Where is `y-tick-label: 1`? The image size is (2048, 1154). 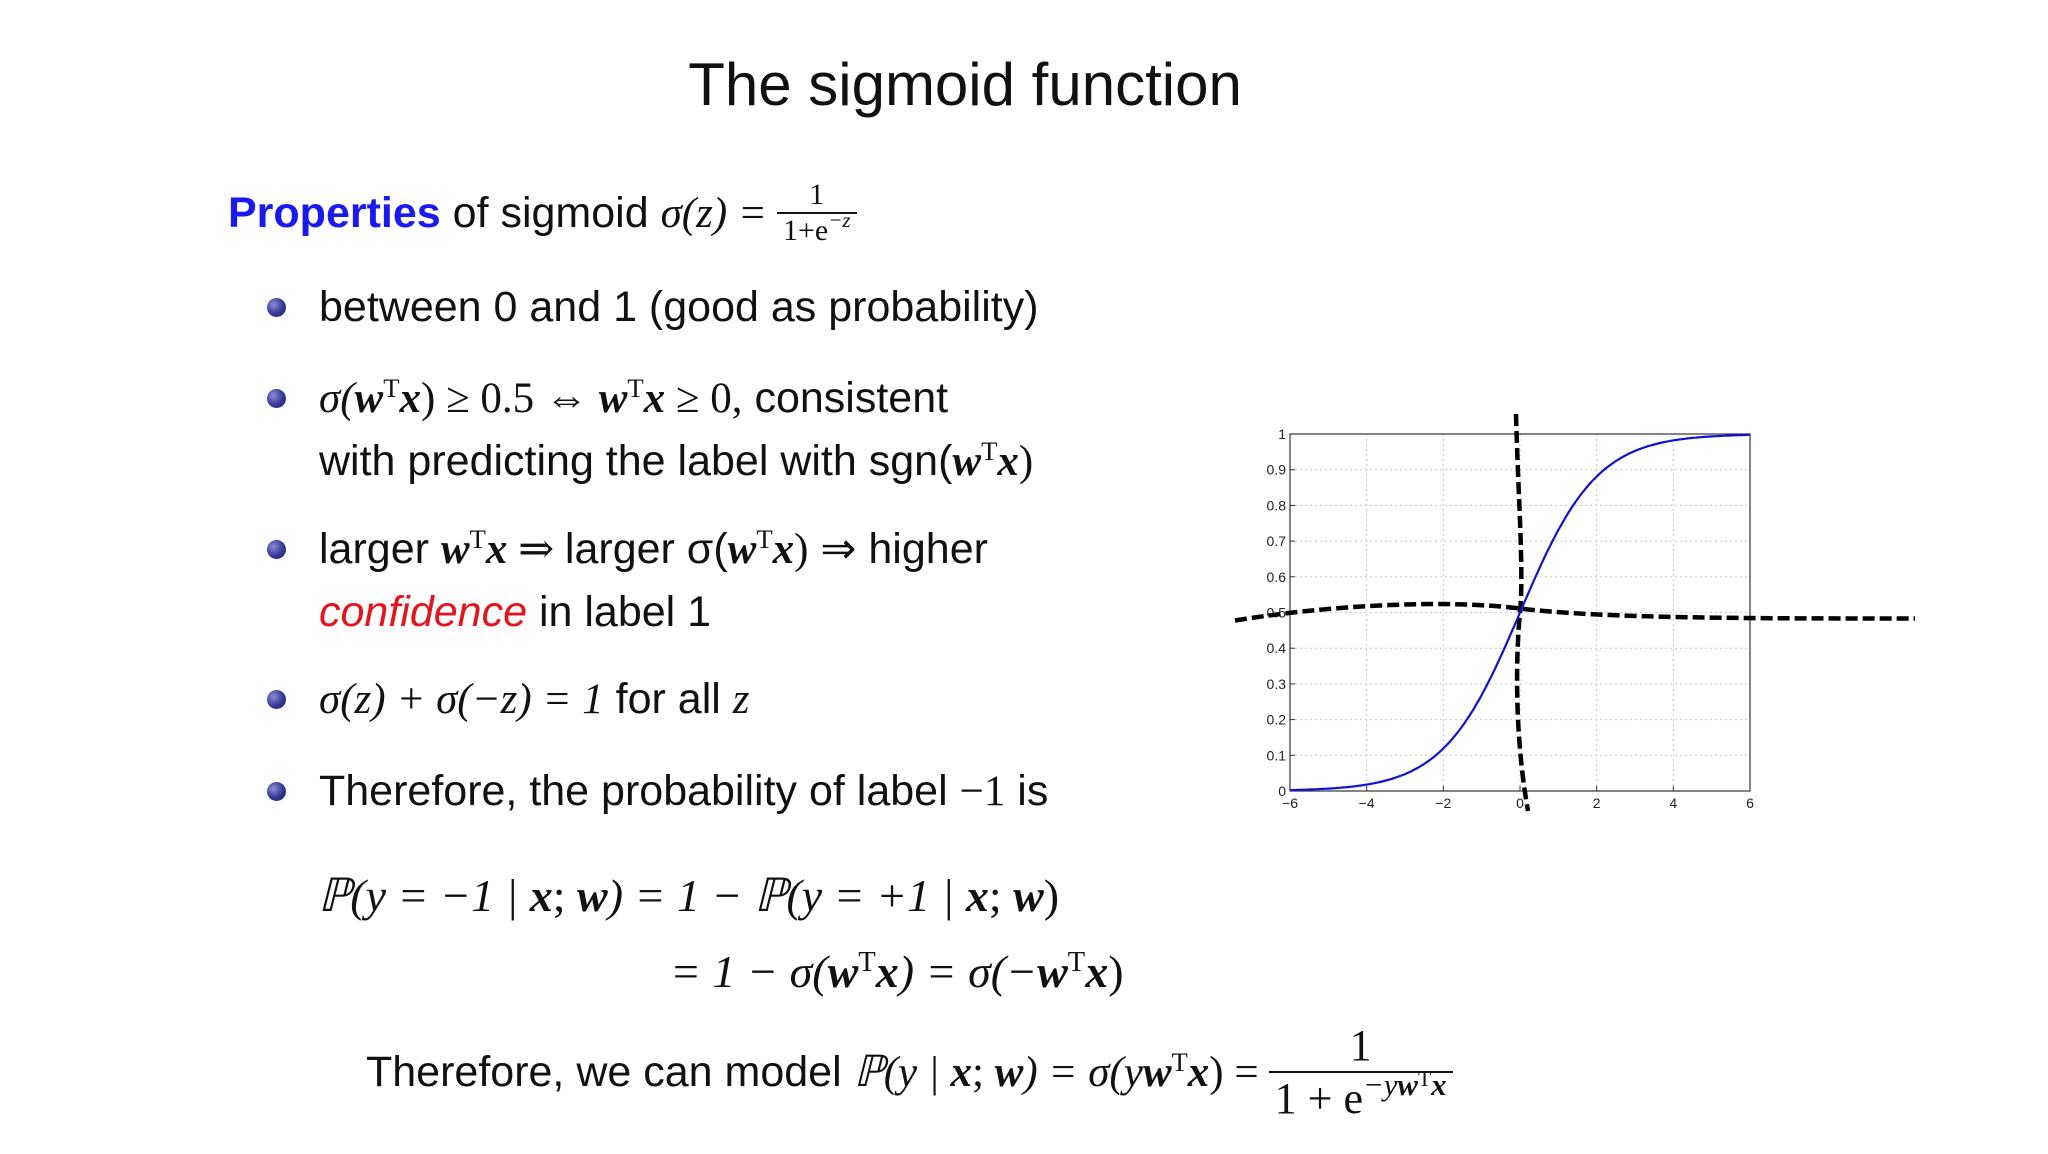 y-tick-label: 1 is located at coordinates (1282, 434).